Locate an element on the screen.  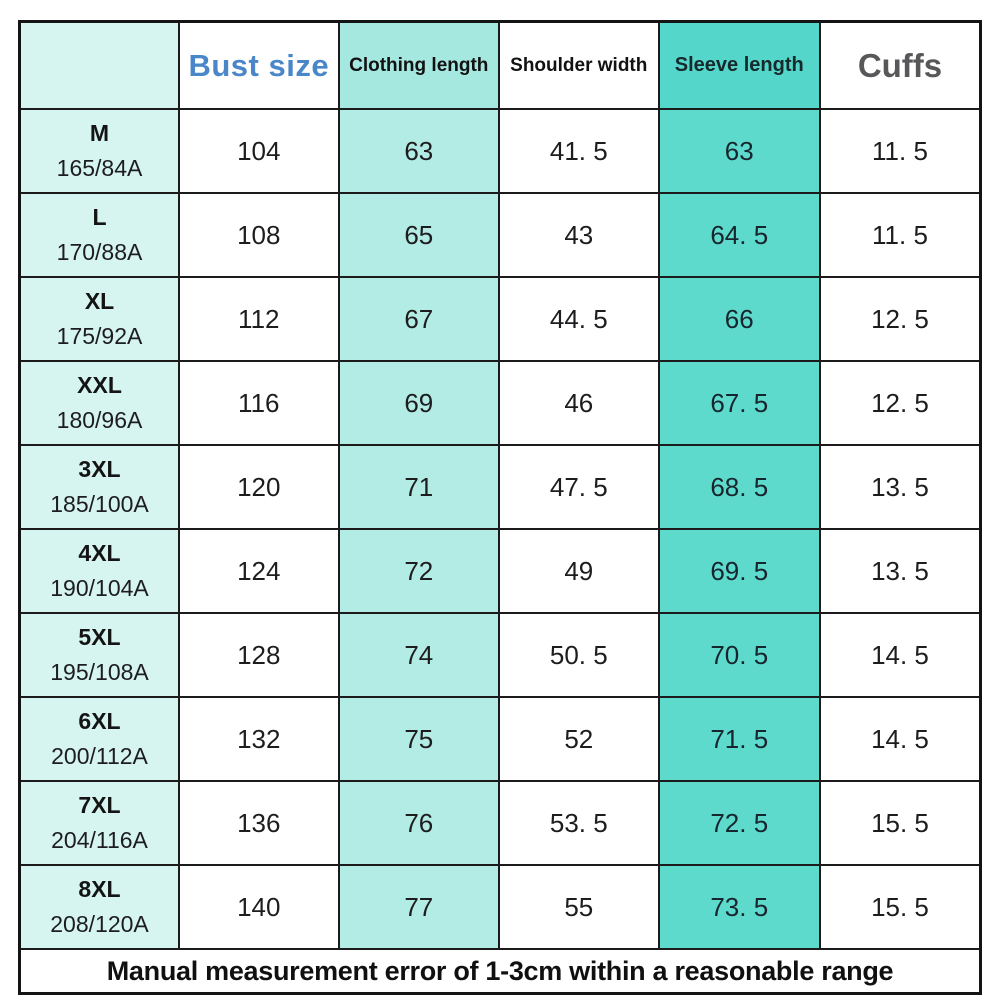
cell-size: M 165/84A is located at coordinates (99, 151).